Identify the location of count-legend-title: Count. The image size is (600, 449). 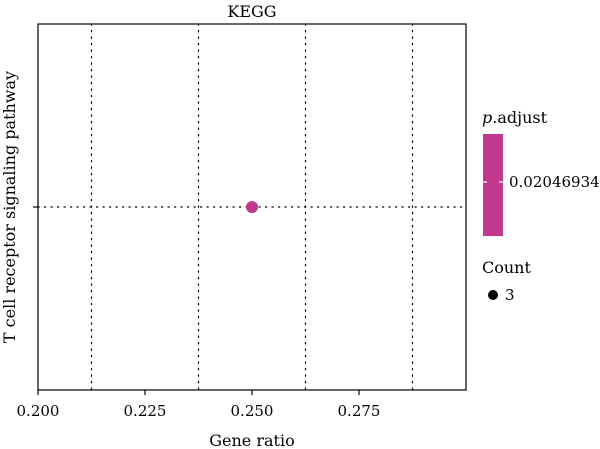
(506, 267).